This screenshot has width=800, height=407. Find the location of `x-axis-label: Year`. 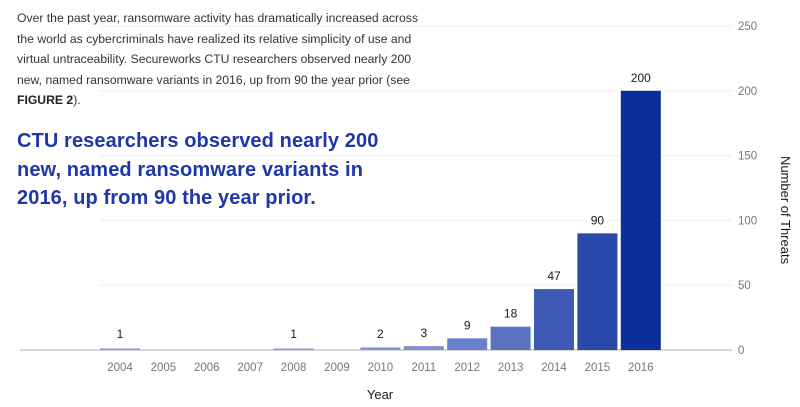

x-axis-label: Year is located at coordinates (380, 394).